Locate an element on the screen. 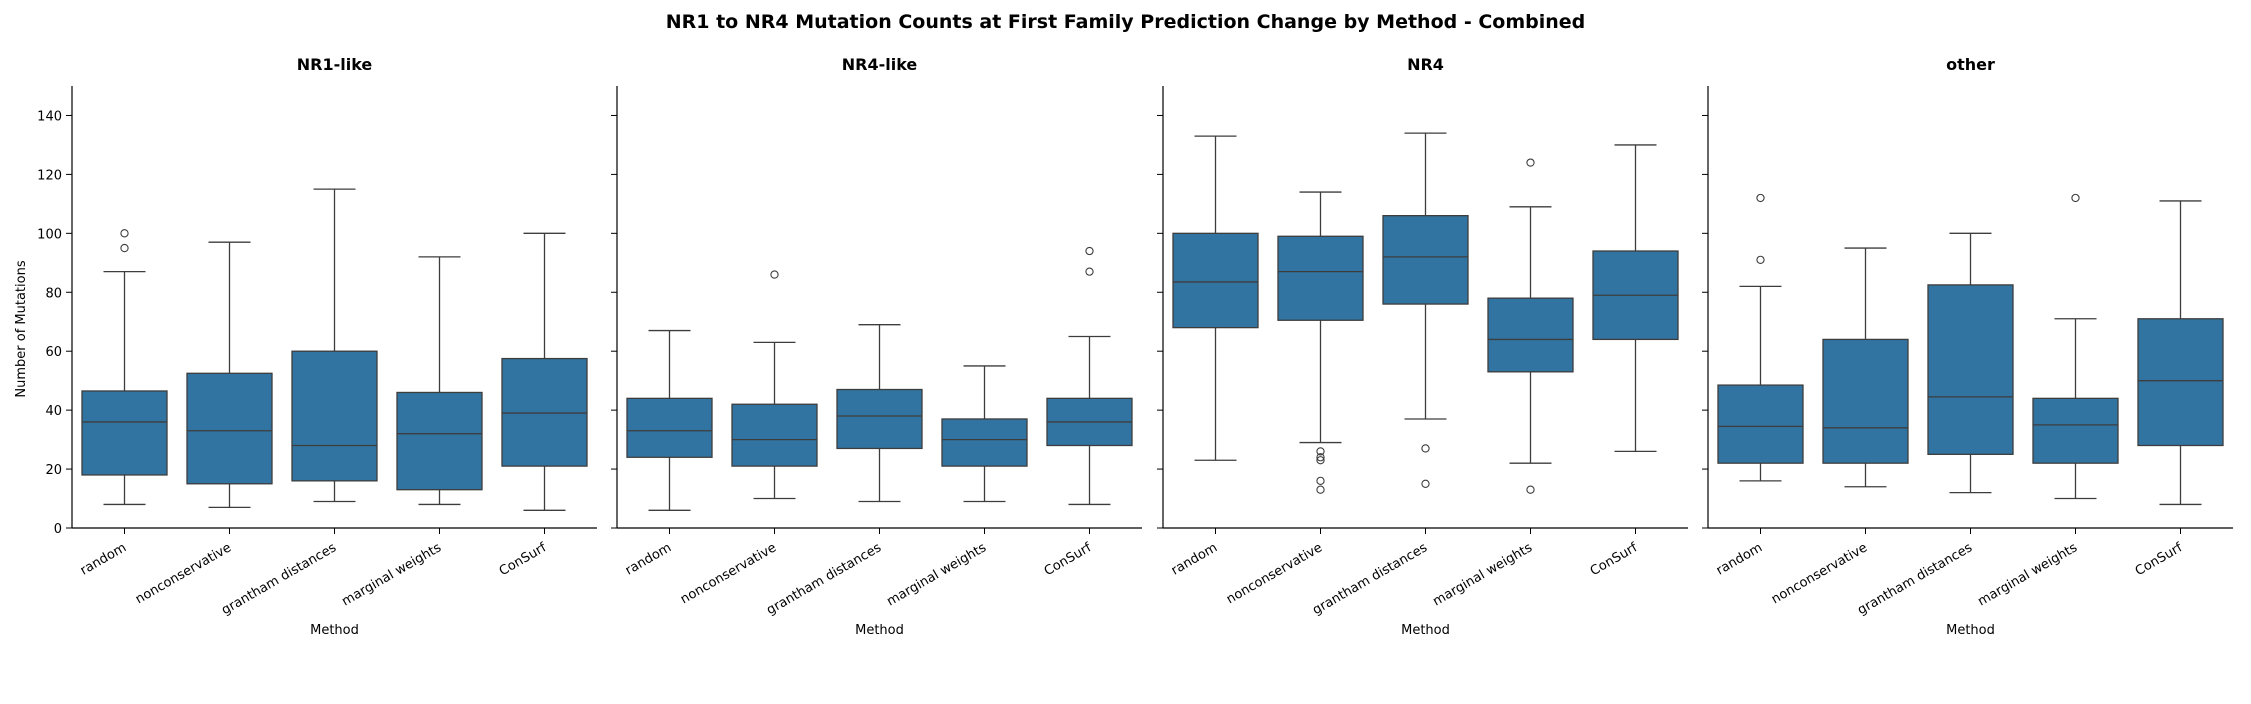 The image size is (2251, 704). panel-title: other is located at coordinates (1970, 64).